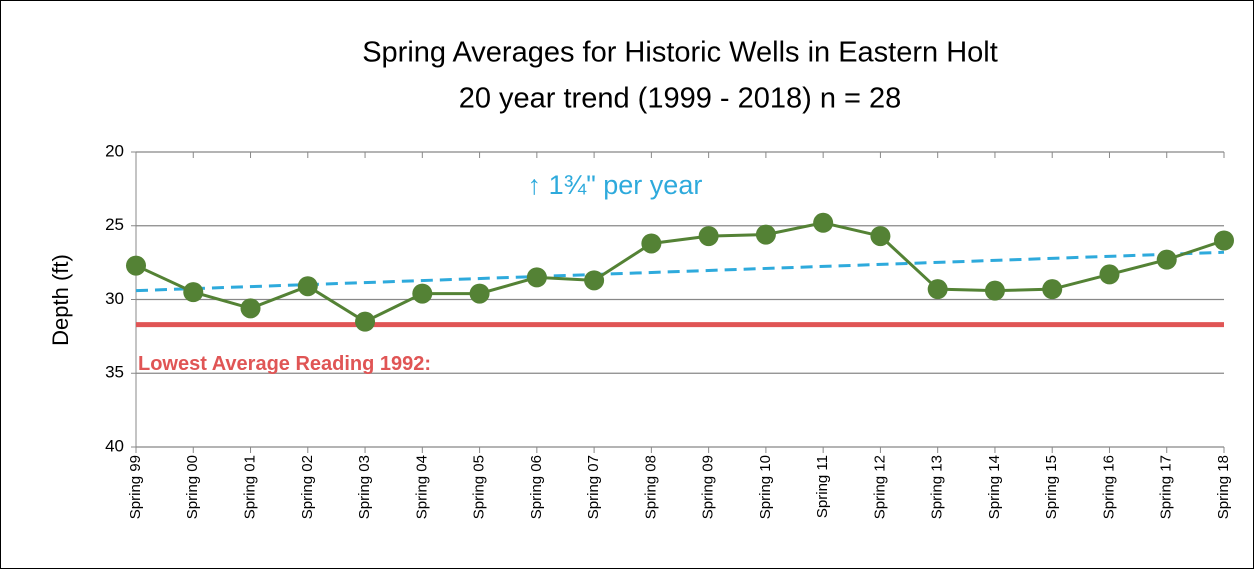 The width and height of the screenshot is (1254, 569). What do you see at coordinates (114, 445) in the screenshot?
I see `y-tick-label: 40` at bounding box center [114, 445].